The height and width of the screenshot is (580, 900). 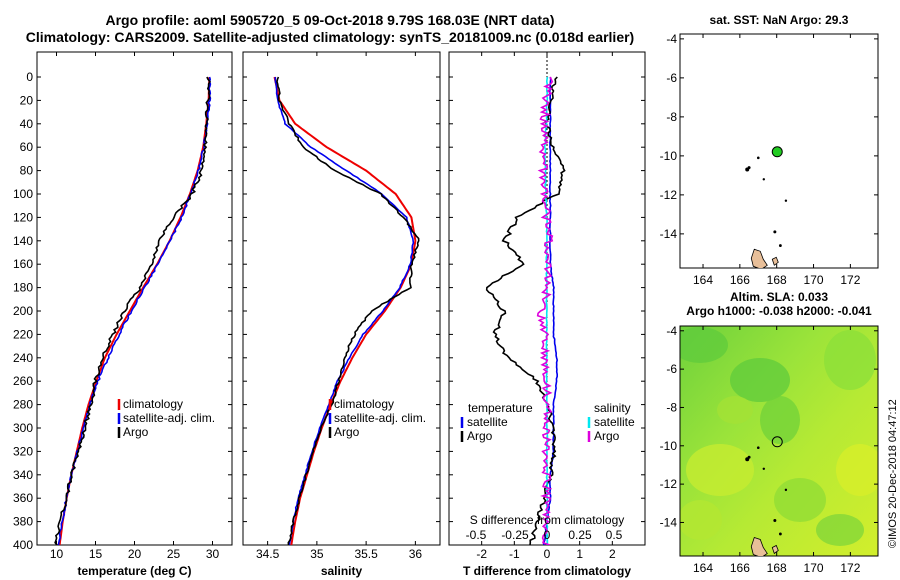 I want to click on x-tick-label: 25, so click(x=174, y=554).